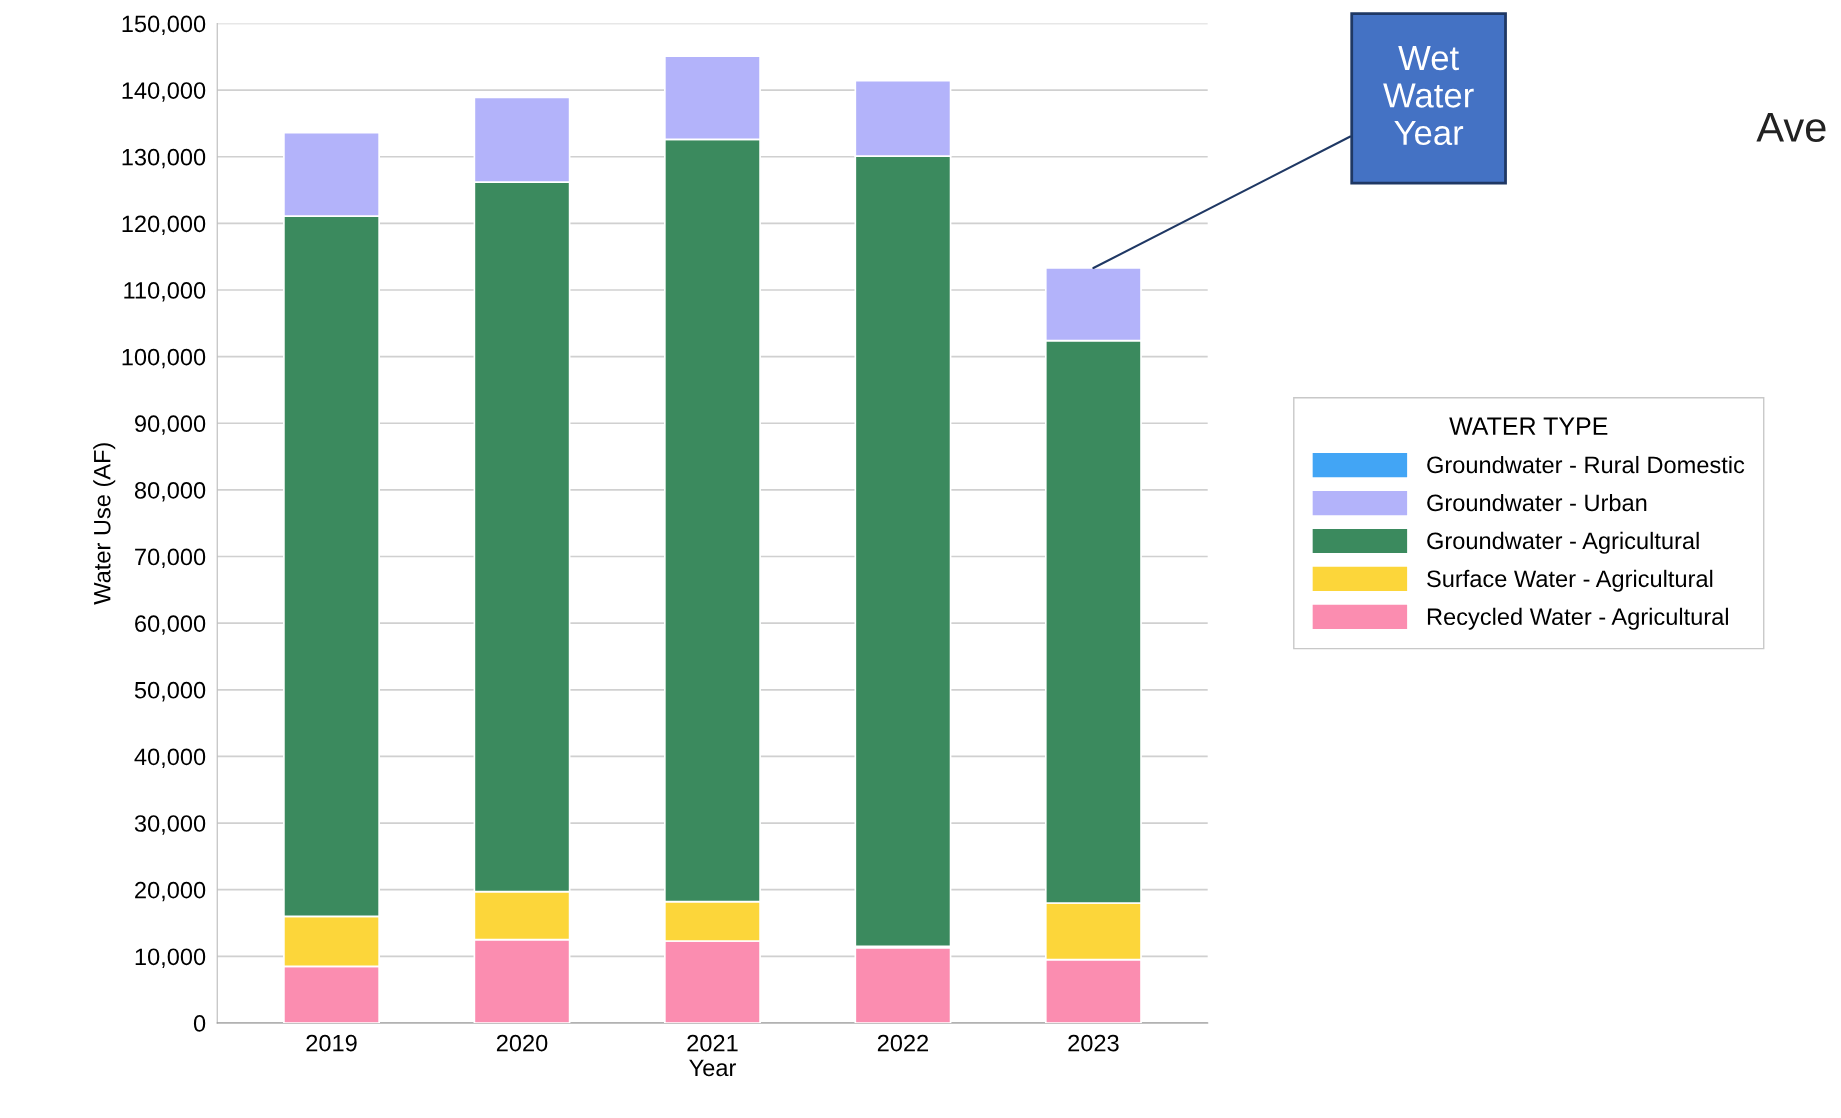  I want to click on y-tick-label: 0, so click(199, 1023).